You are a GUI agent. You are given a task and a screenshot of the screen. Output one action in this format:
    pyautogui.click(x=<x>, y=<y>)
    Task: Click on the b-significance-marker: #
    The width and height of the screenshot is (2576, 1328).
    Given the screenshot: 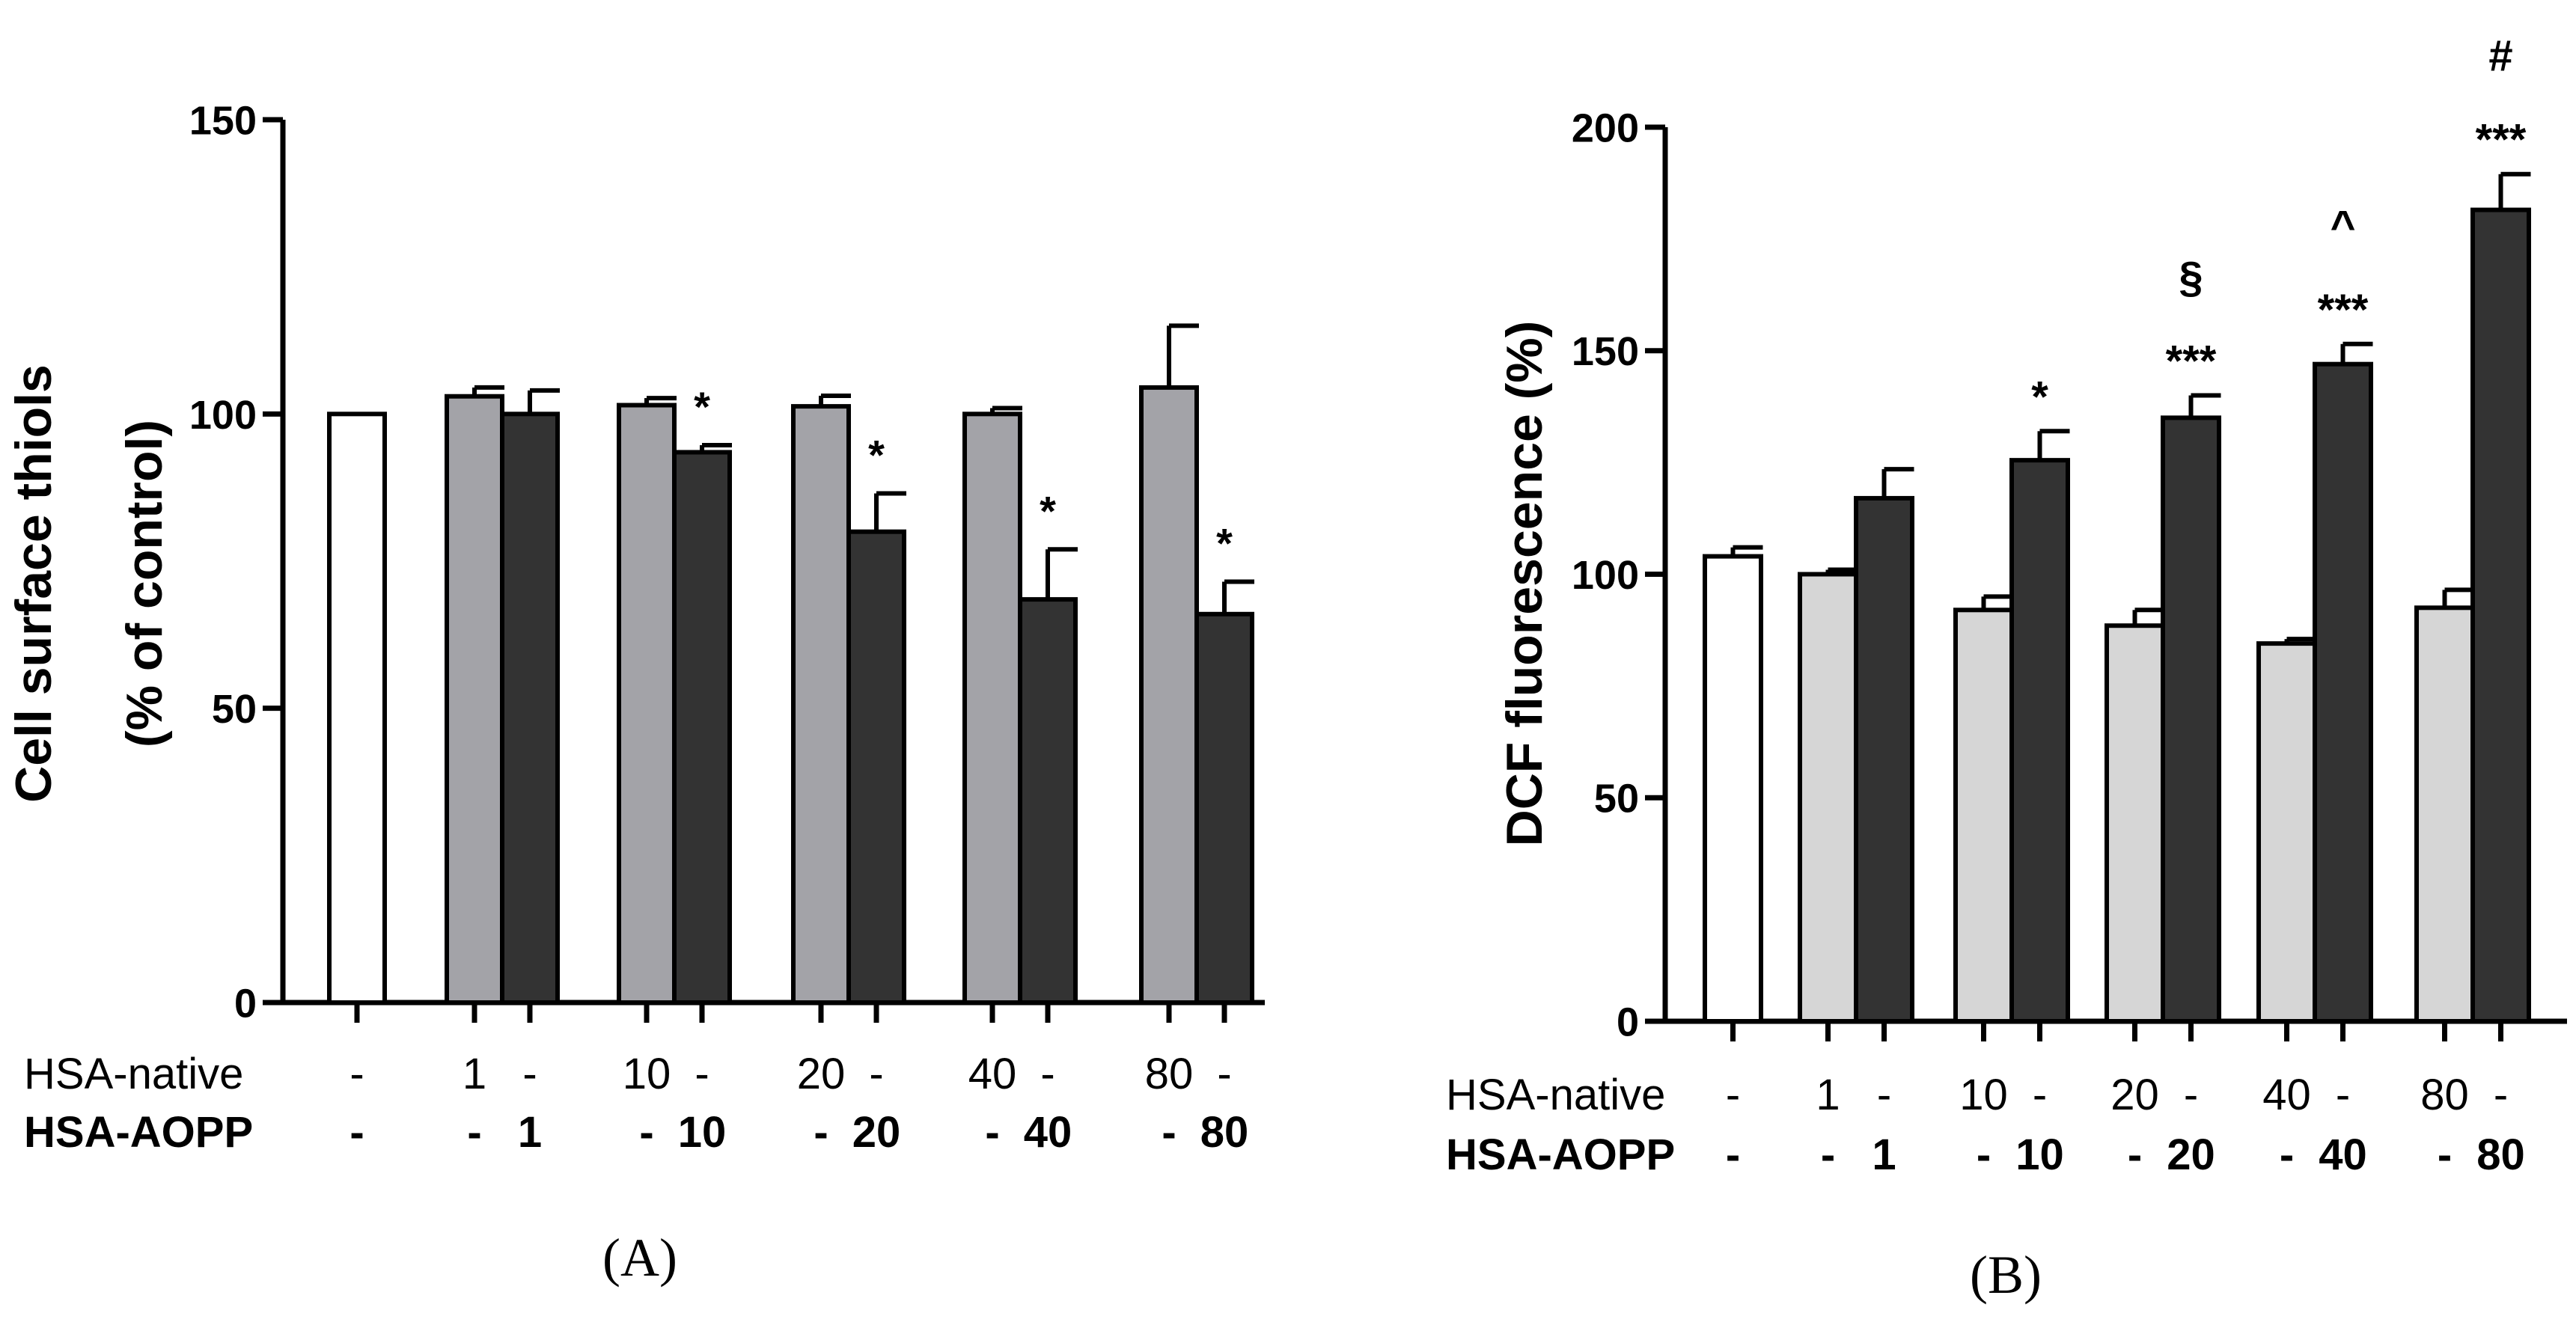 What is the action you would take?
    pyautogui.click(x=2500, y=57)
    